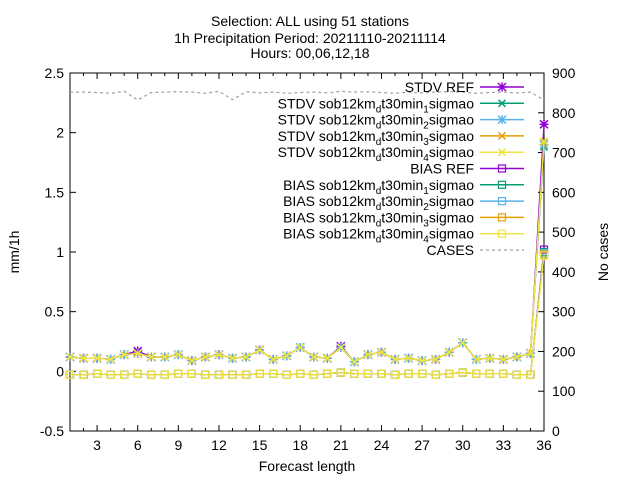 The height and width of the screenshot is (480, 640). Describe the element at coordinates (376, 154) in the screenshot. I see `legend-label: STDV sob12kmdt30min4sigmao` at that location.